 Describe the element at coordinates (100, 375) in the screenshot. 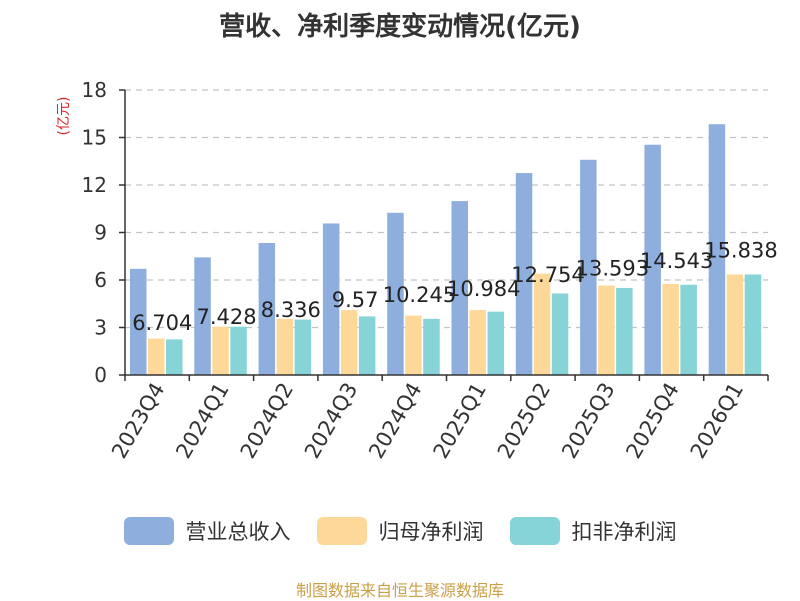

I see `y-tick-label: 0` at that location.